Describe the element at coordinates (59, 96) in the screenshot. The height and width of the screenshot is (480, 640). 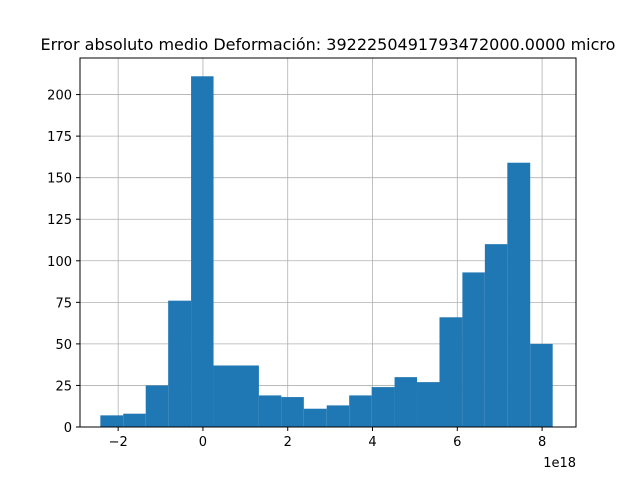
I see `y-tick-label: 200` at that location.